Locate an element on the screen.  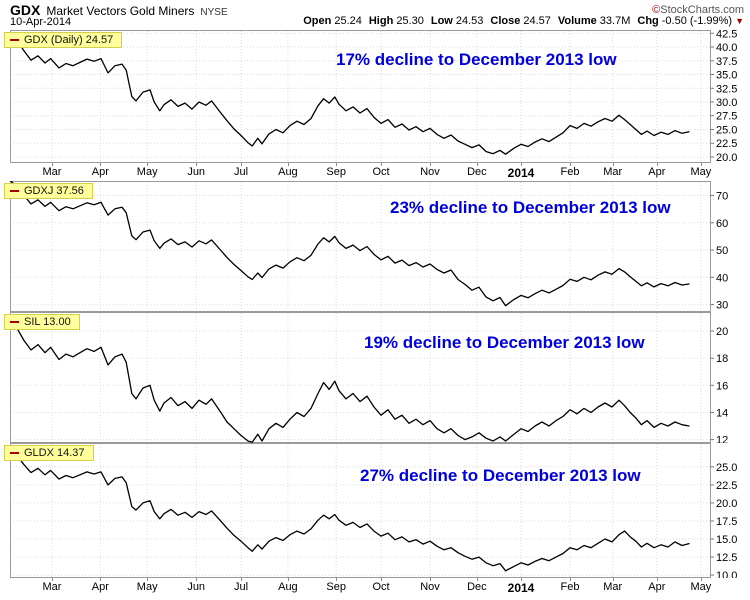
svg-text: 40 is located at coordinates (722, 278).